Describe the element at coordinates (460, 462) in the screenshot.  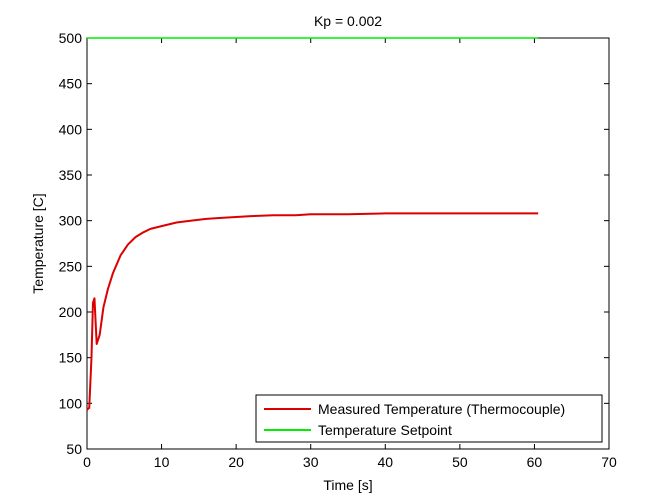
I see `x-tick-label: 50` at that location.